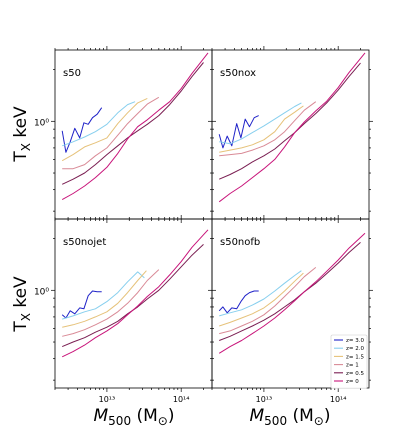 This screenshot has width=415, height=436. I want to click on legend-label: z= 2.0, so click(355, 349).